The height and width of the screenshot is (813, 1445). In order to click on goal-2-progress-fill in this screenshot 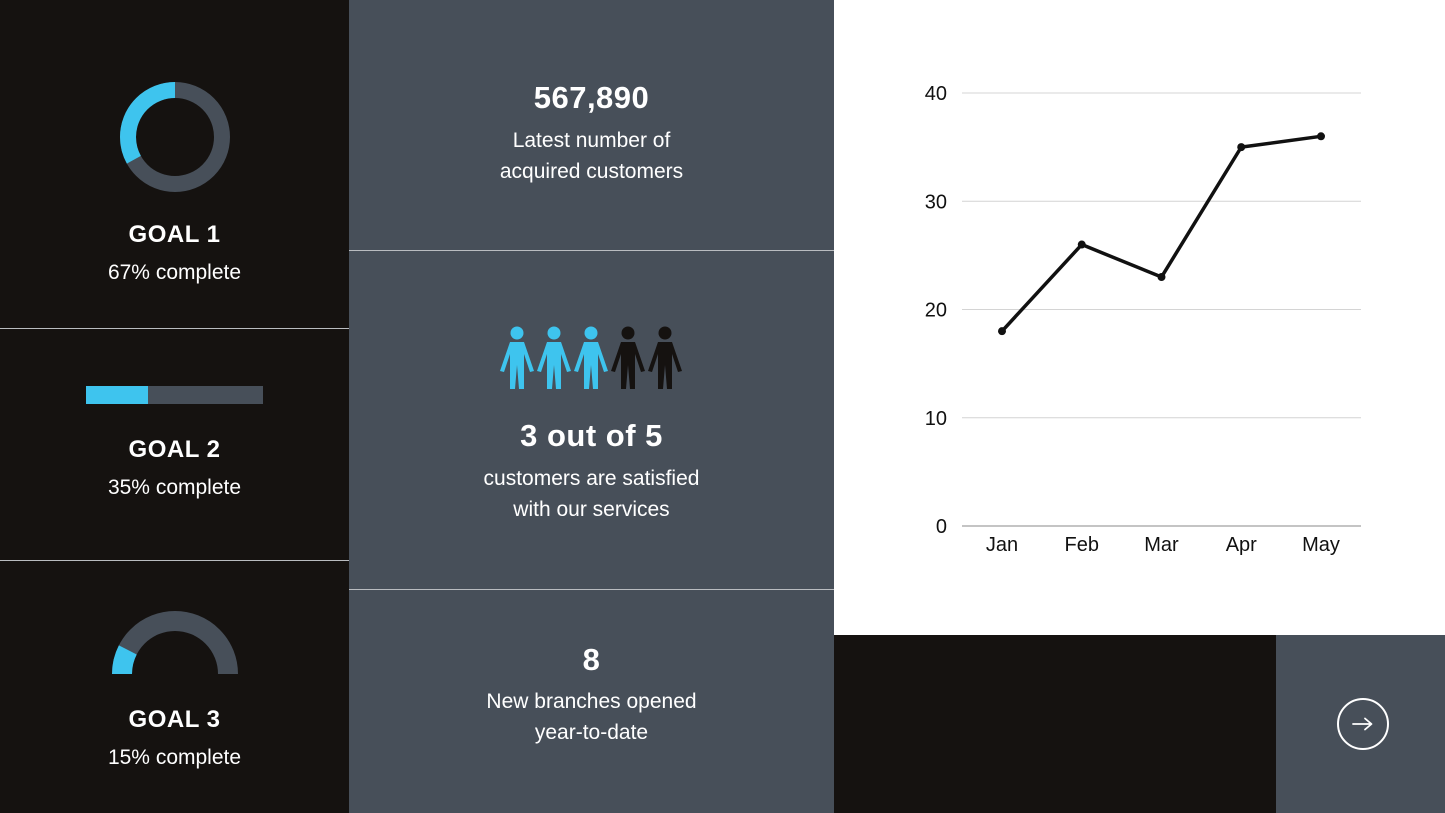, I will do `click(117, 395)`.